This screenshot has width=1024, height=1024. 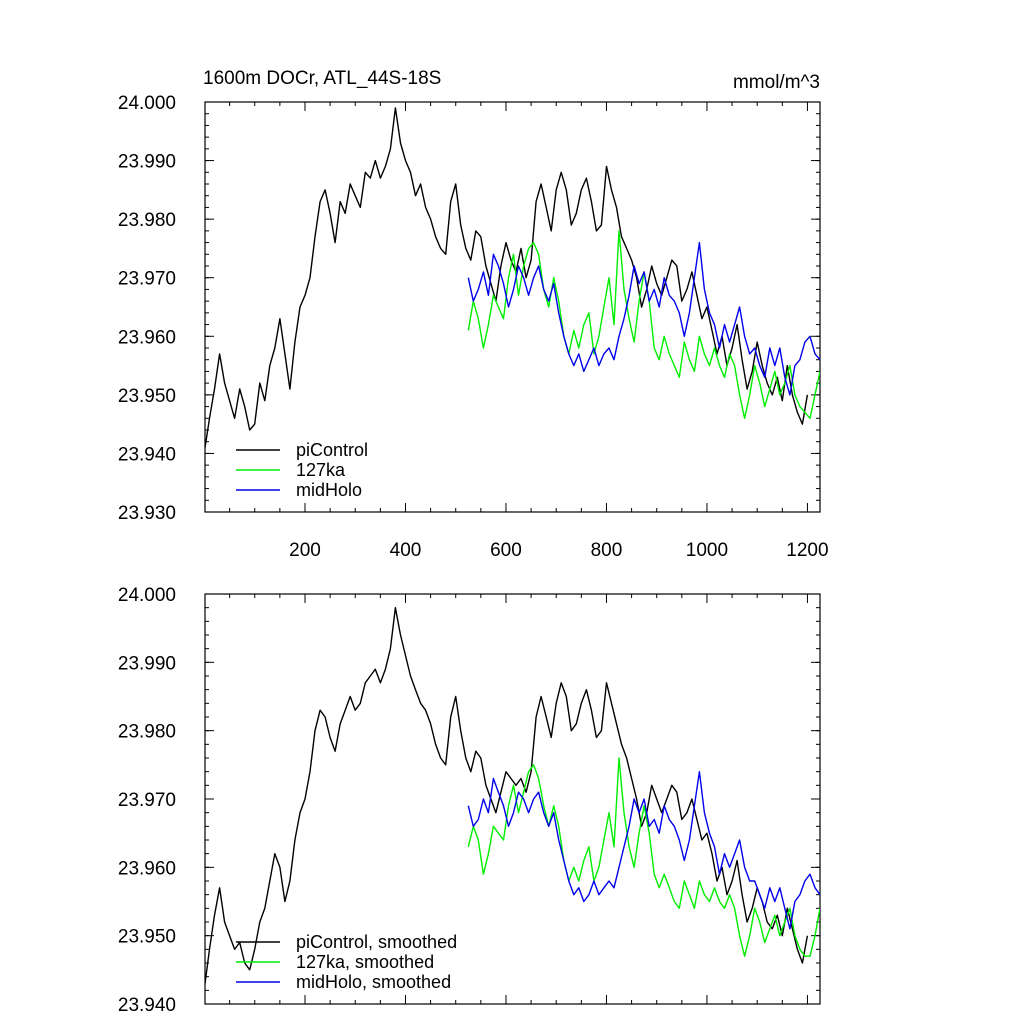 I want to click on legend-label: midHolo, smoothed, so click(x=373, y=982).